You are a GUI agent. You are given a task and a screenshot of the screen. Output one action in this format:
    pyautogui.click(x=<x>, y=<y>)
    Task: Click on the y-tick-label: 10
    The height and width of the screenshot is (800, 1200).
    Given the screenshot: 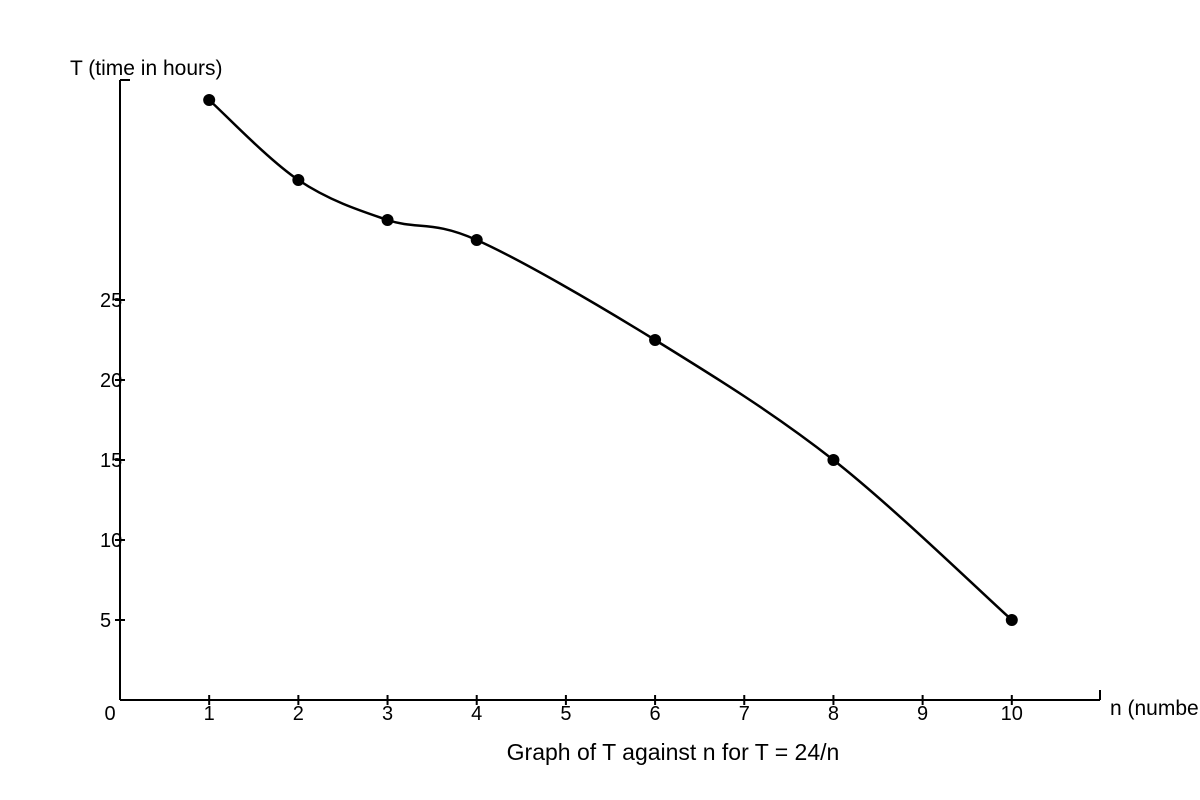 What is the action you would take?
    pyautogui.click(x=111, y=541)
    